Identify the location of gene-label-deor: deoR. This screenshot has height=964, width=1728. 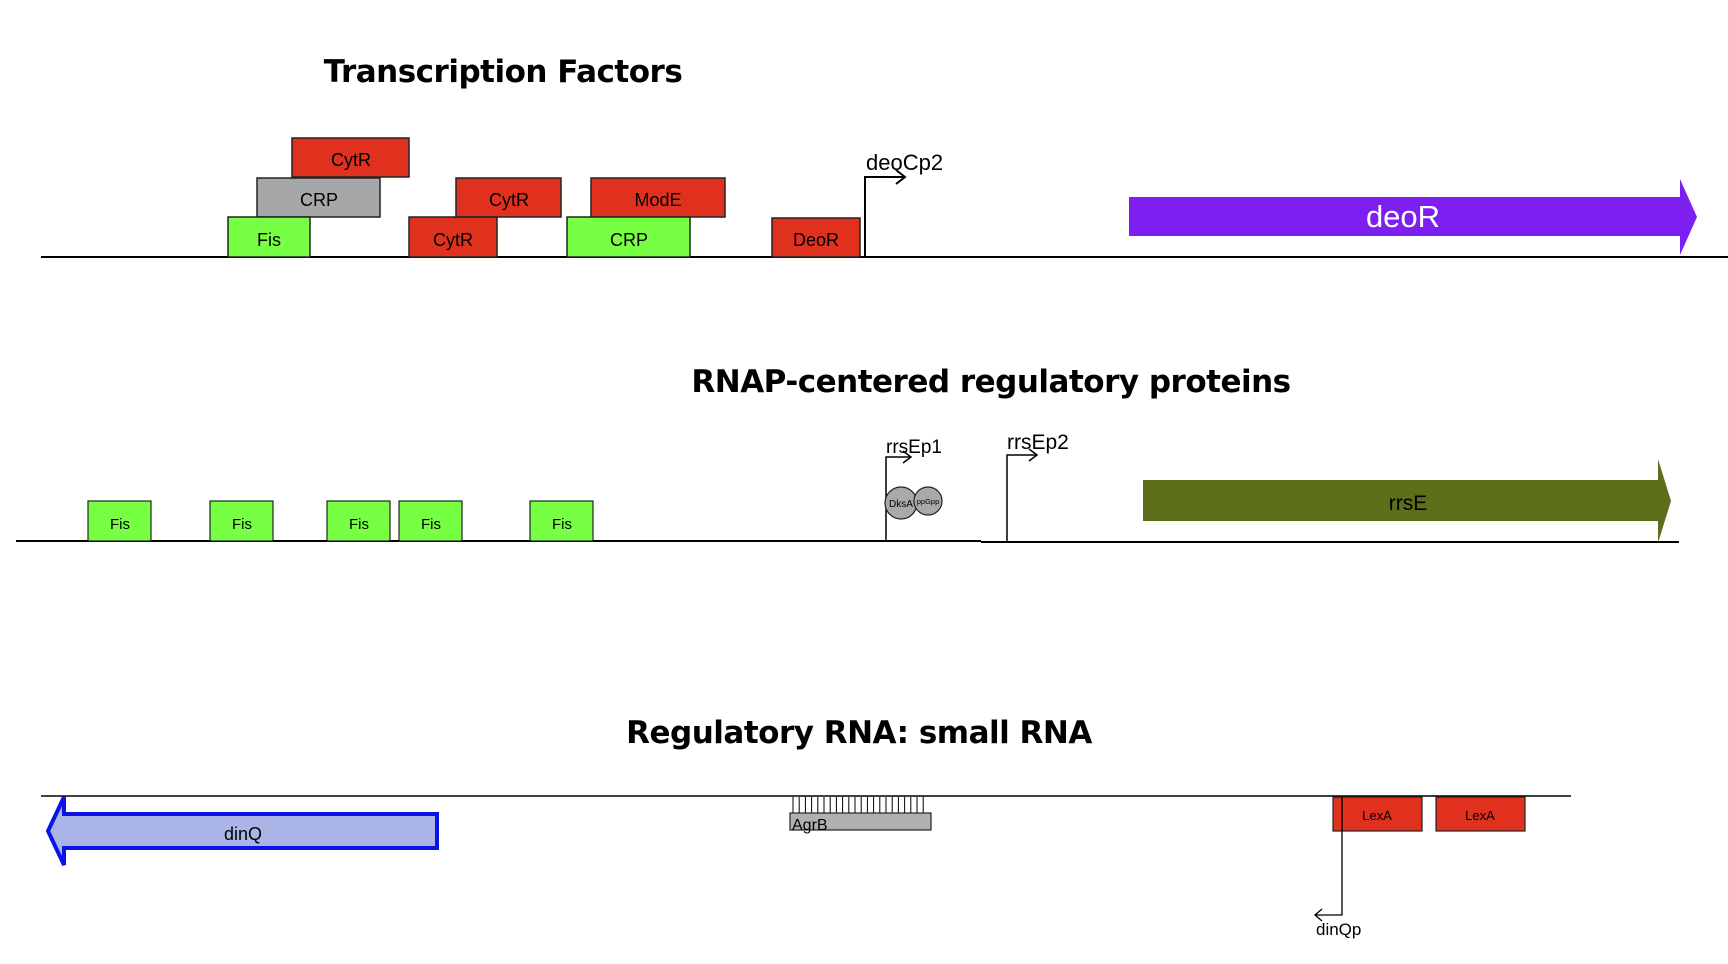
(1403, 216).